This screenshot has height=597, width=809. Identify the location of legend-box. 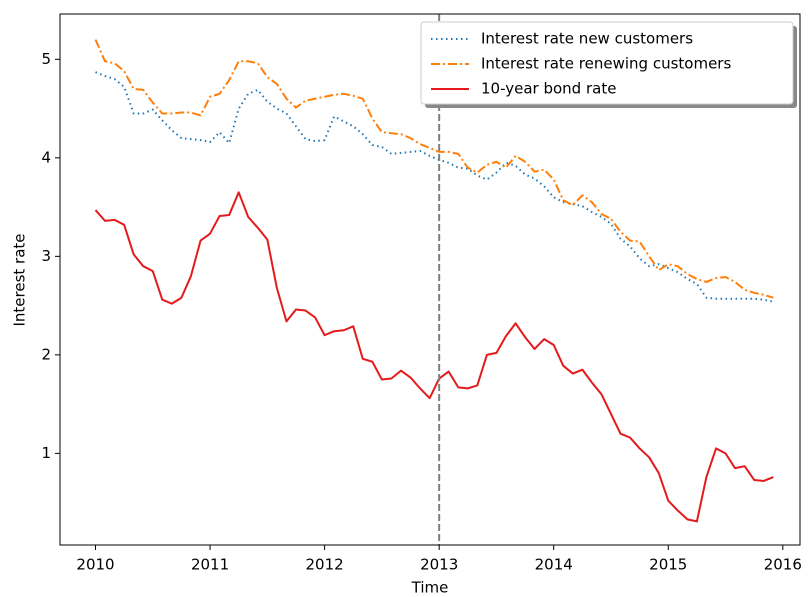
(607, 63).